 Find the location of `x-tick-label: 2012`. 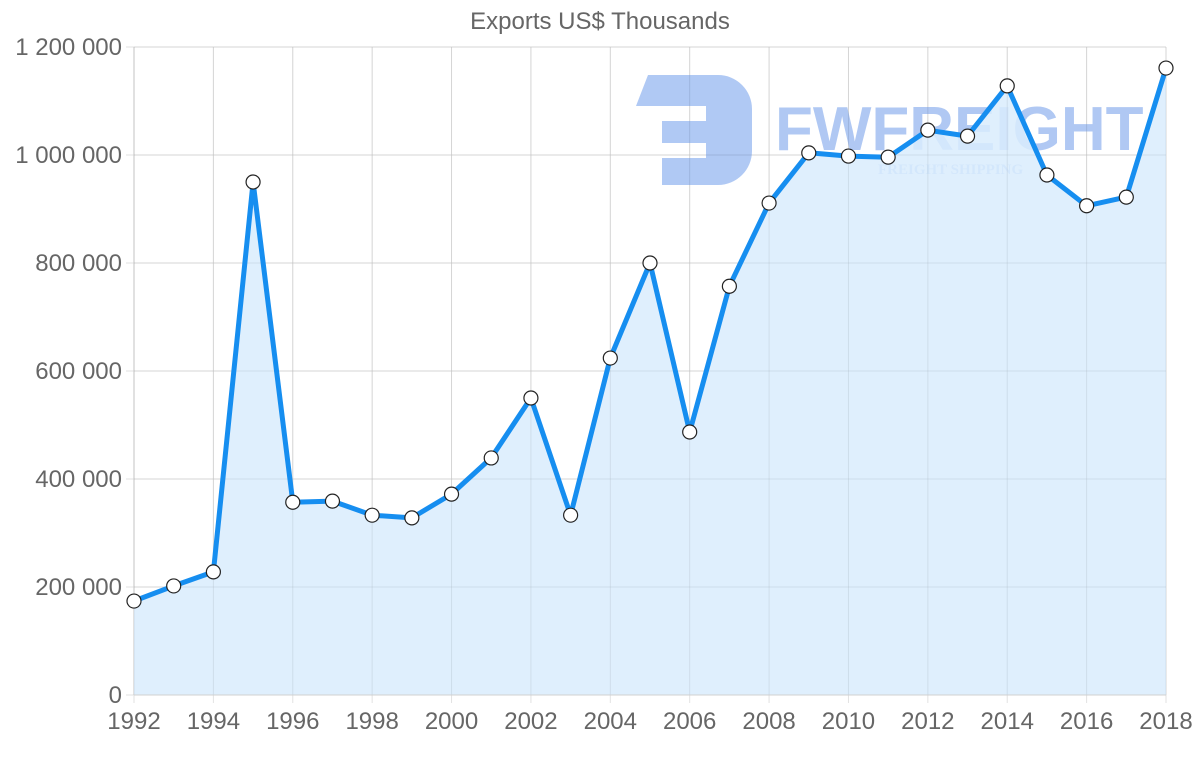

x-tick-label: 2012 is located at coordinates (927, 721).